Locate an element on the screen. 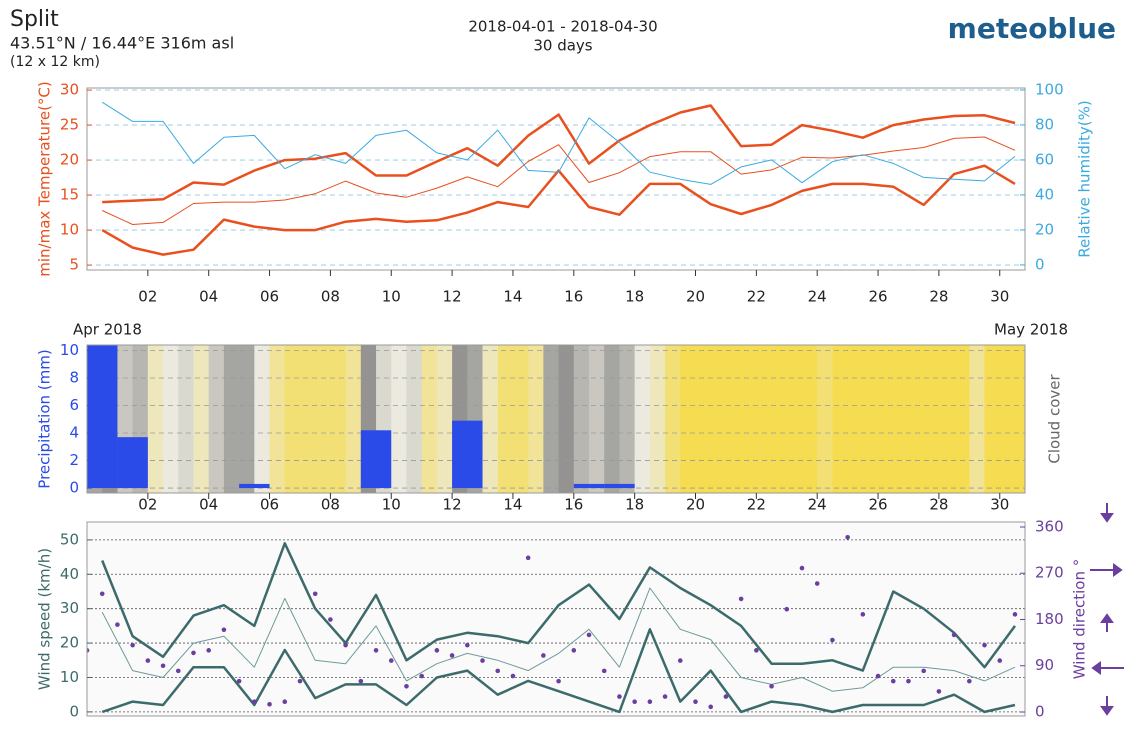 Image resolution: width=1126 pixels, height=753 pixels. days: 30 days is located at coordinates (562, 46).